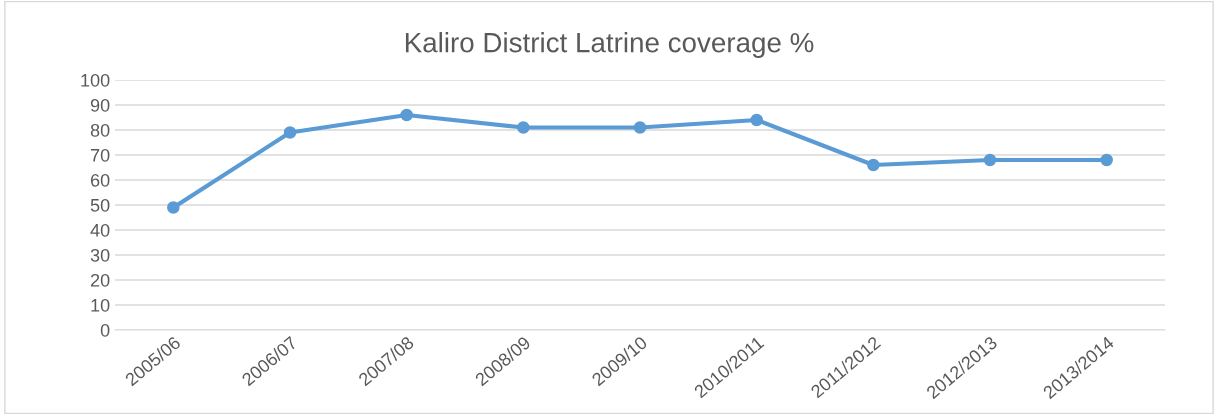 This screenshot has width=1218, height=415. Describe the element at coordinates (100, 180) in the screenshot. I see `y-tick-label: 60` at that location.